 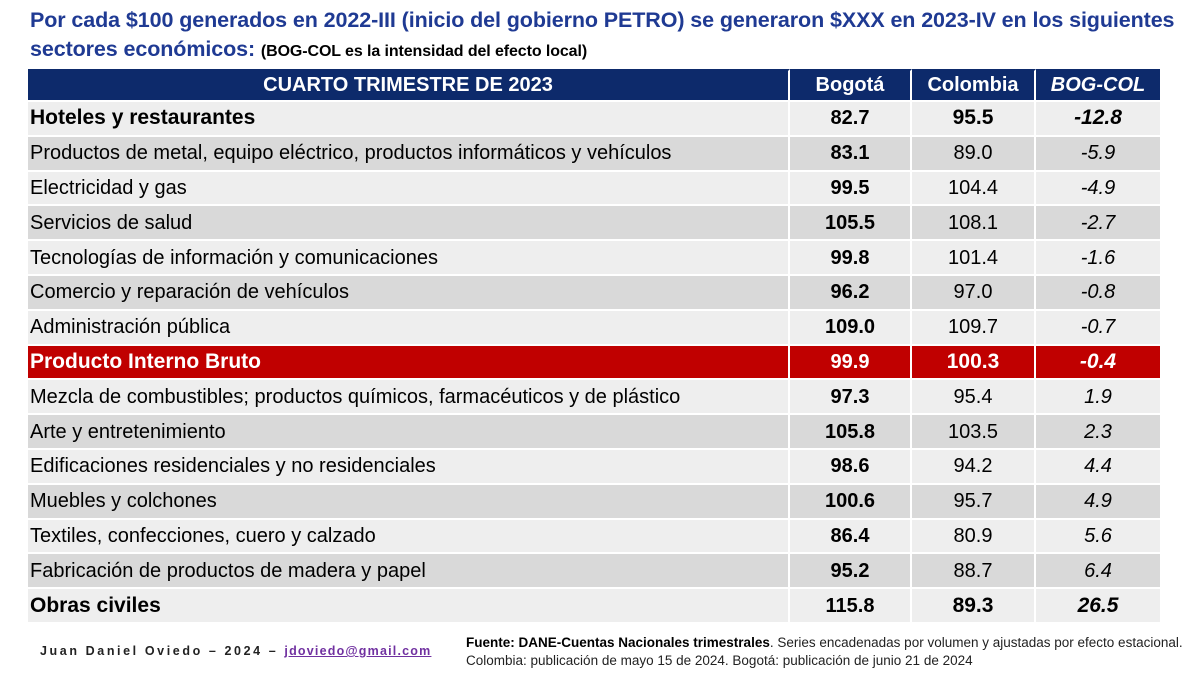 What do you see at coordinates (1098, 224) in the screenshot?
I see `diff-value: -2.7` at bounding box center [1098, 224].